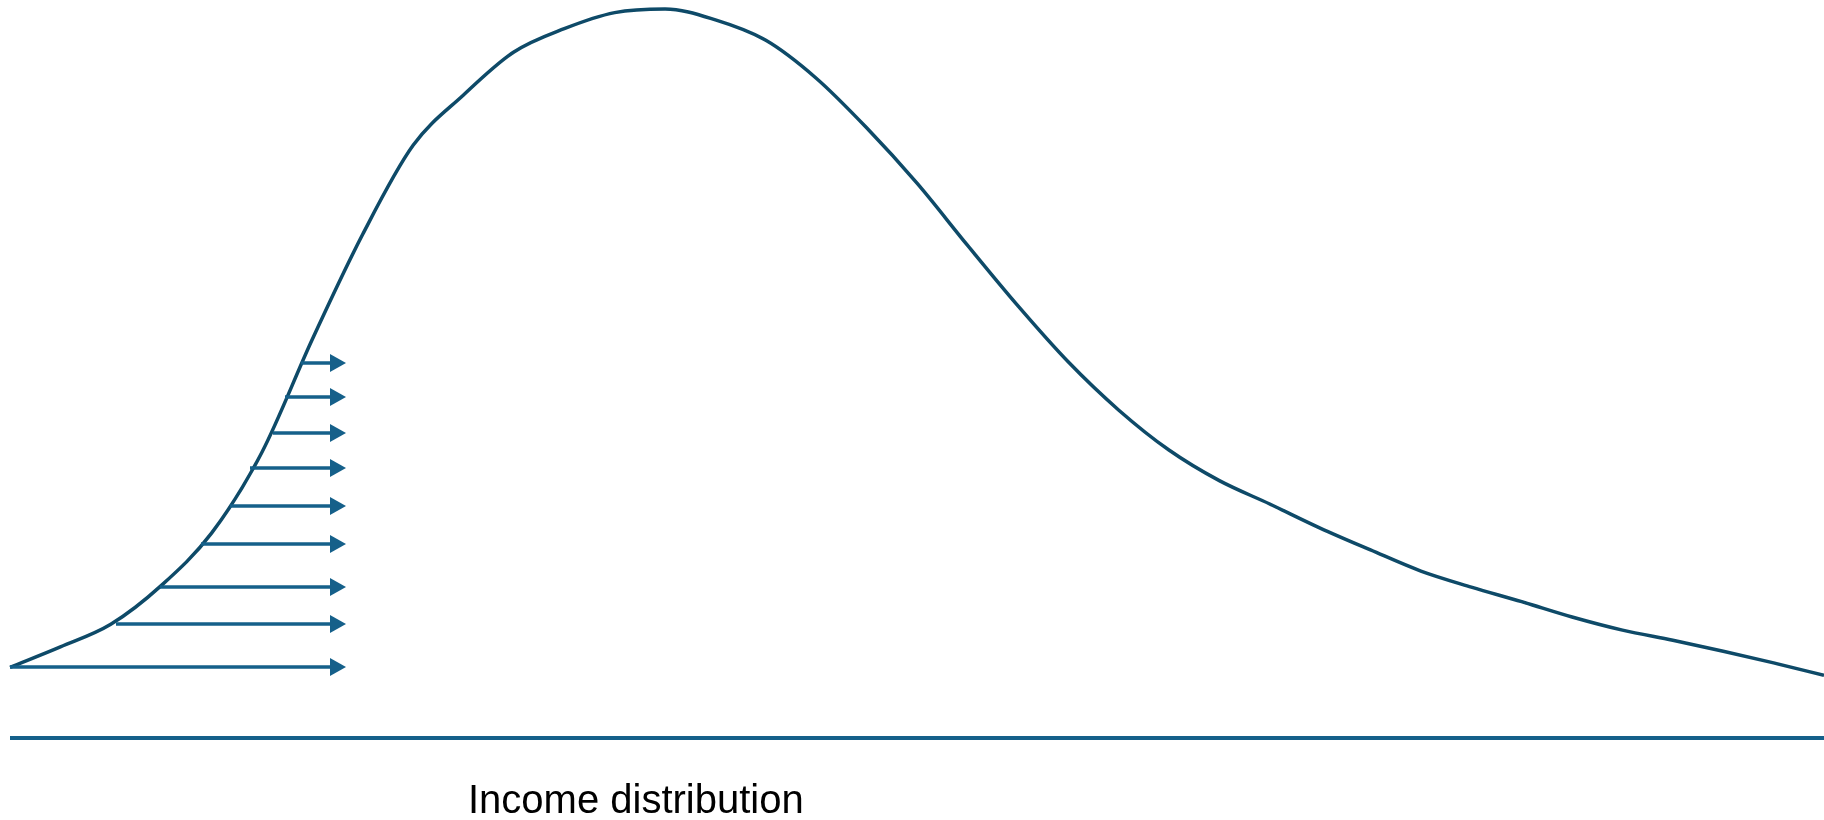 The height and width of the screenshot is (820, 1824). Describe the element at coordinates (635, 798) in the screenshot. I see `x-axis-title: Income distribution` at that location.